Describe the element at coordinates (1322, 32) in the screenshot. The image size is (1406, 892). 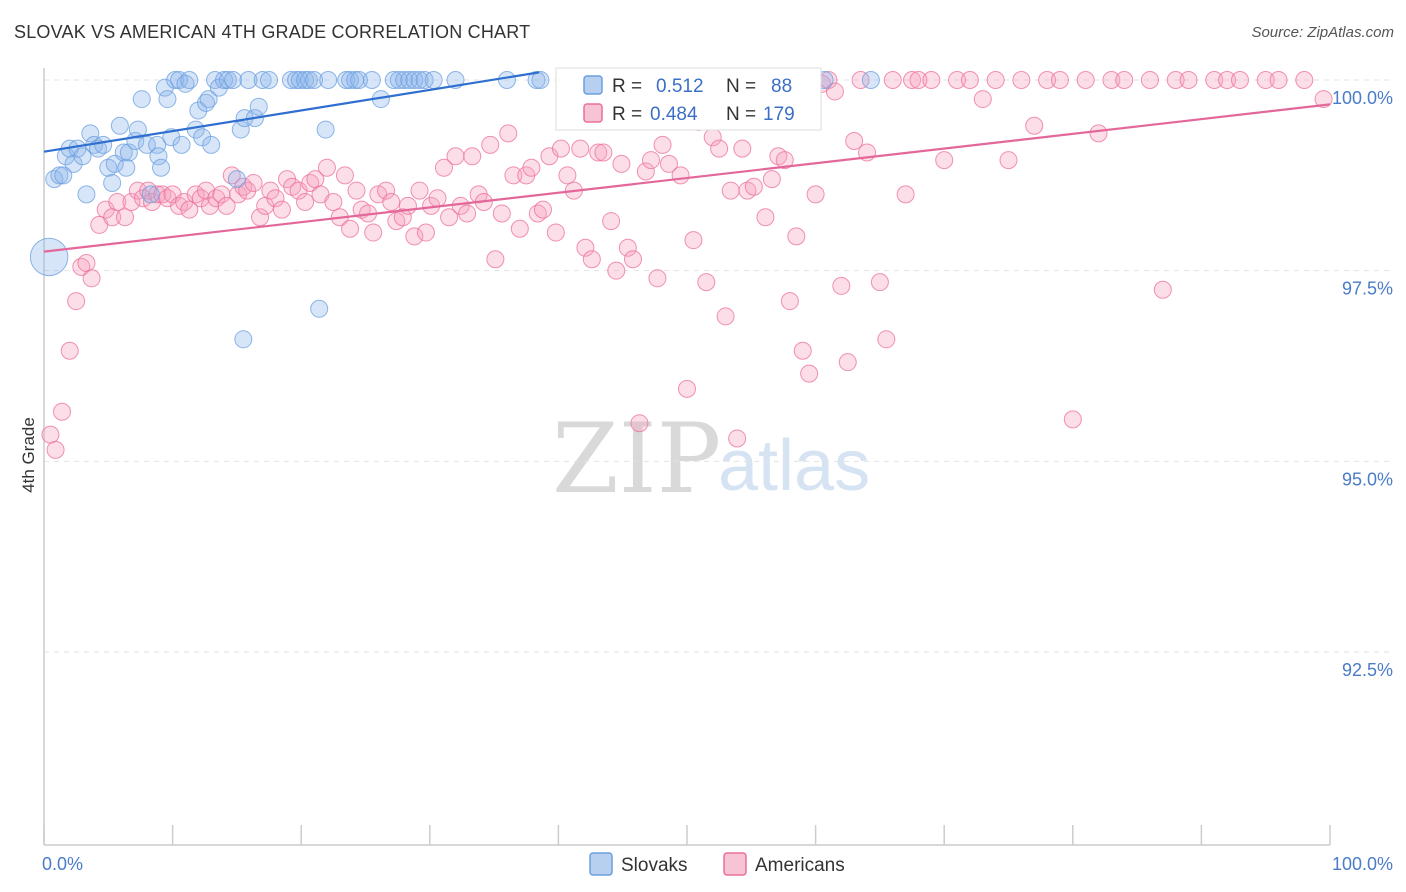
I see `source-credit: Source: ZipAtlas.com` at that location.